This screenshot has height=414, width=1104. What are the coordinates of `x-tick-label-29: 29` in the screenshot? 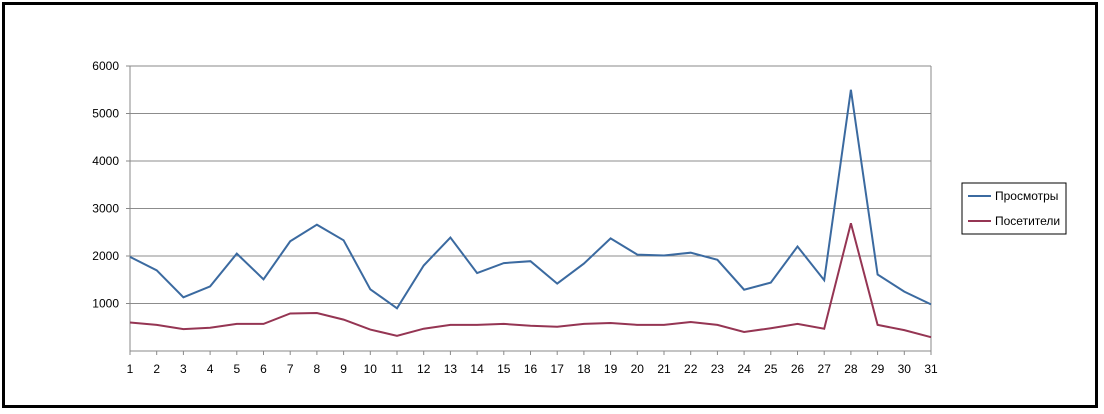 It's located at (878, 369).